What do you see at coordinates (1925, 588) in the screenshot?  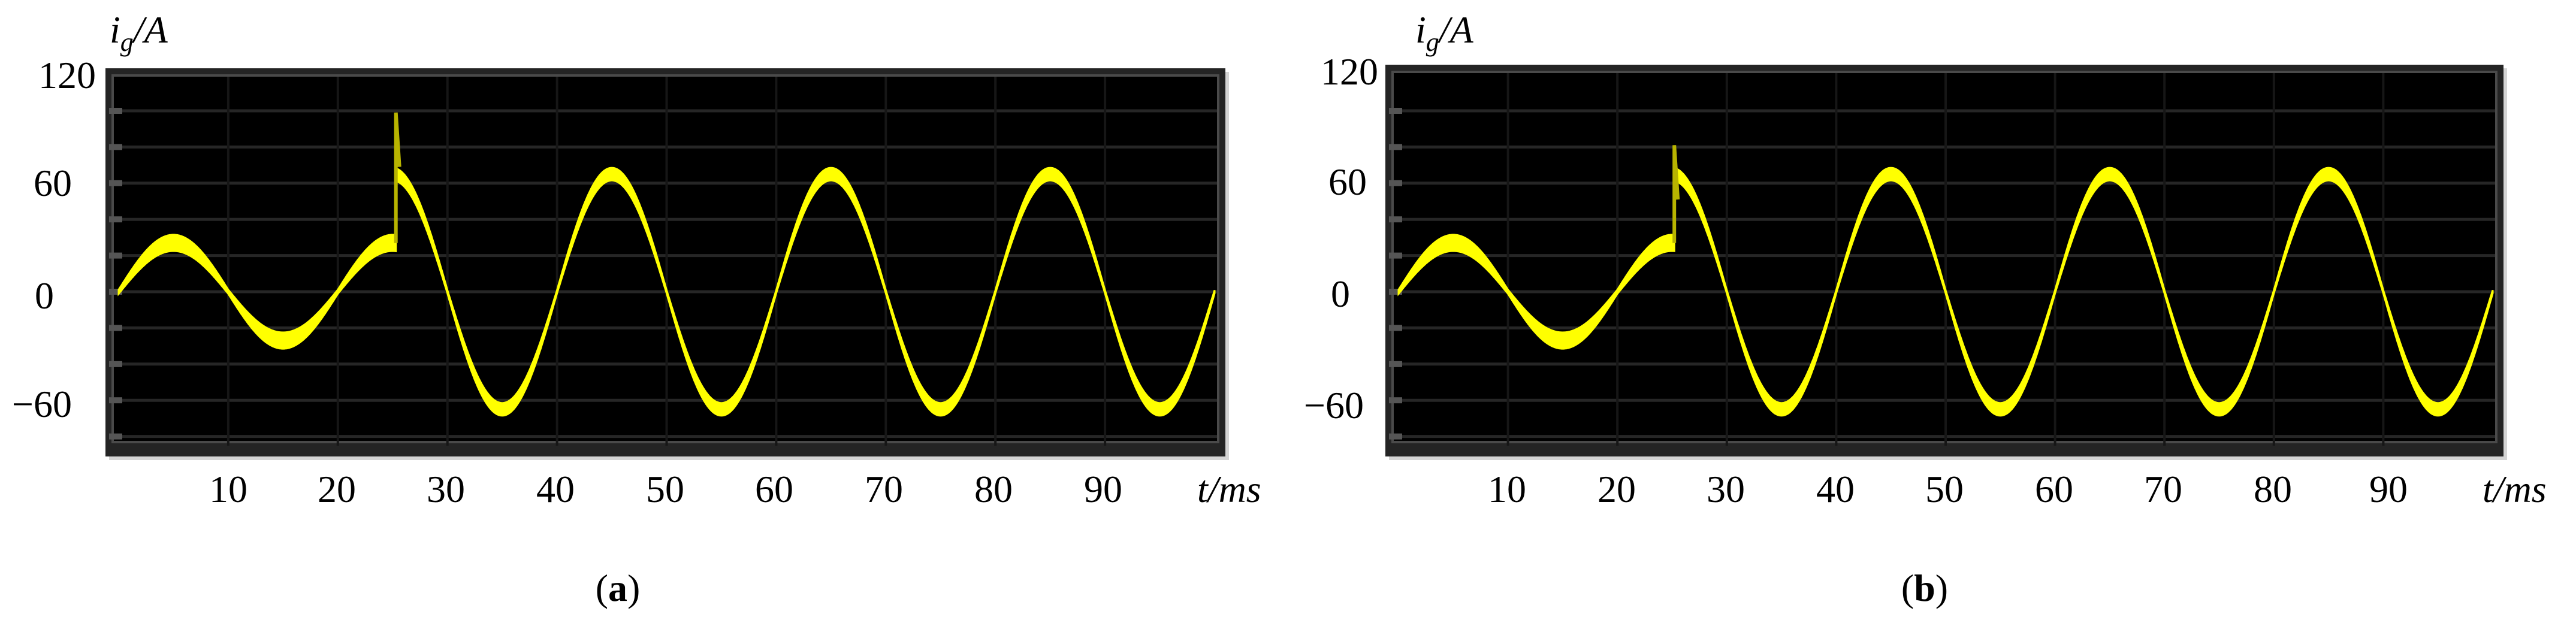 I see `panel-caption: (b)` at bounding box center [1925, 588].